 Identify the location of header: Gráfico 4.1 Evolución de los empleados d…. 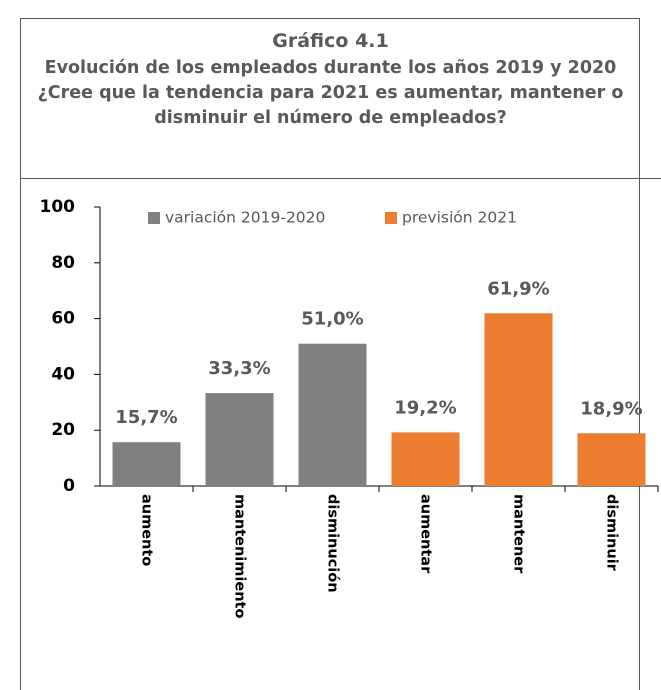
(330, 80).